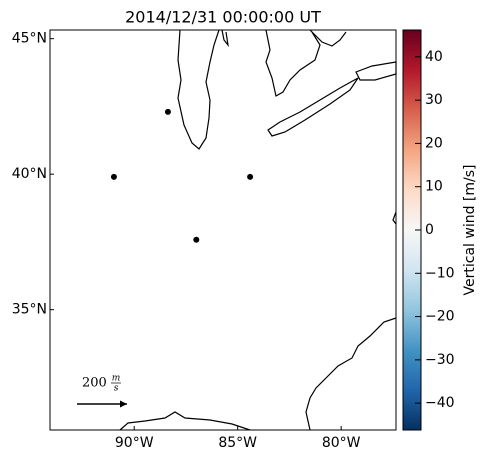 This screenshot has width=487, height=464. What do you see at coordinates (116, 389) in the screenshot?
I see `quiver-key-unit-den: s` at bounding box center [116, 389].